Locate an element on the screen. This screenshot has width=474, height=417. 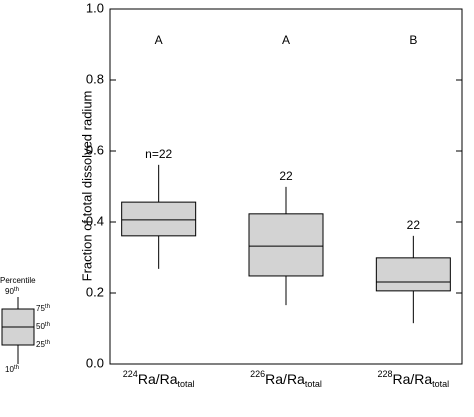
legend-entry: 75th is located at coordinates (43, 309).